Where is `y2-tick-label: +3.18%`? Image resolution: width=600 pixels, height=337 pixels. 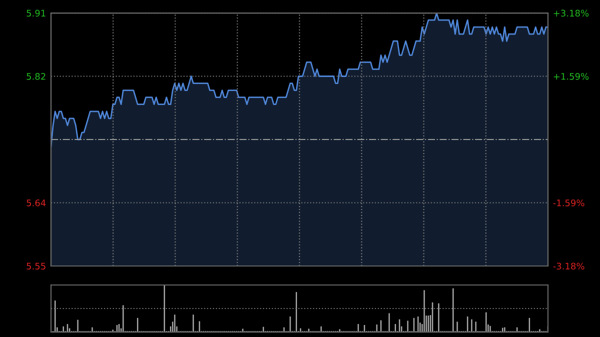 y2-tick-label: +3.18% is located at coordinates (571, 13).